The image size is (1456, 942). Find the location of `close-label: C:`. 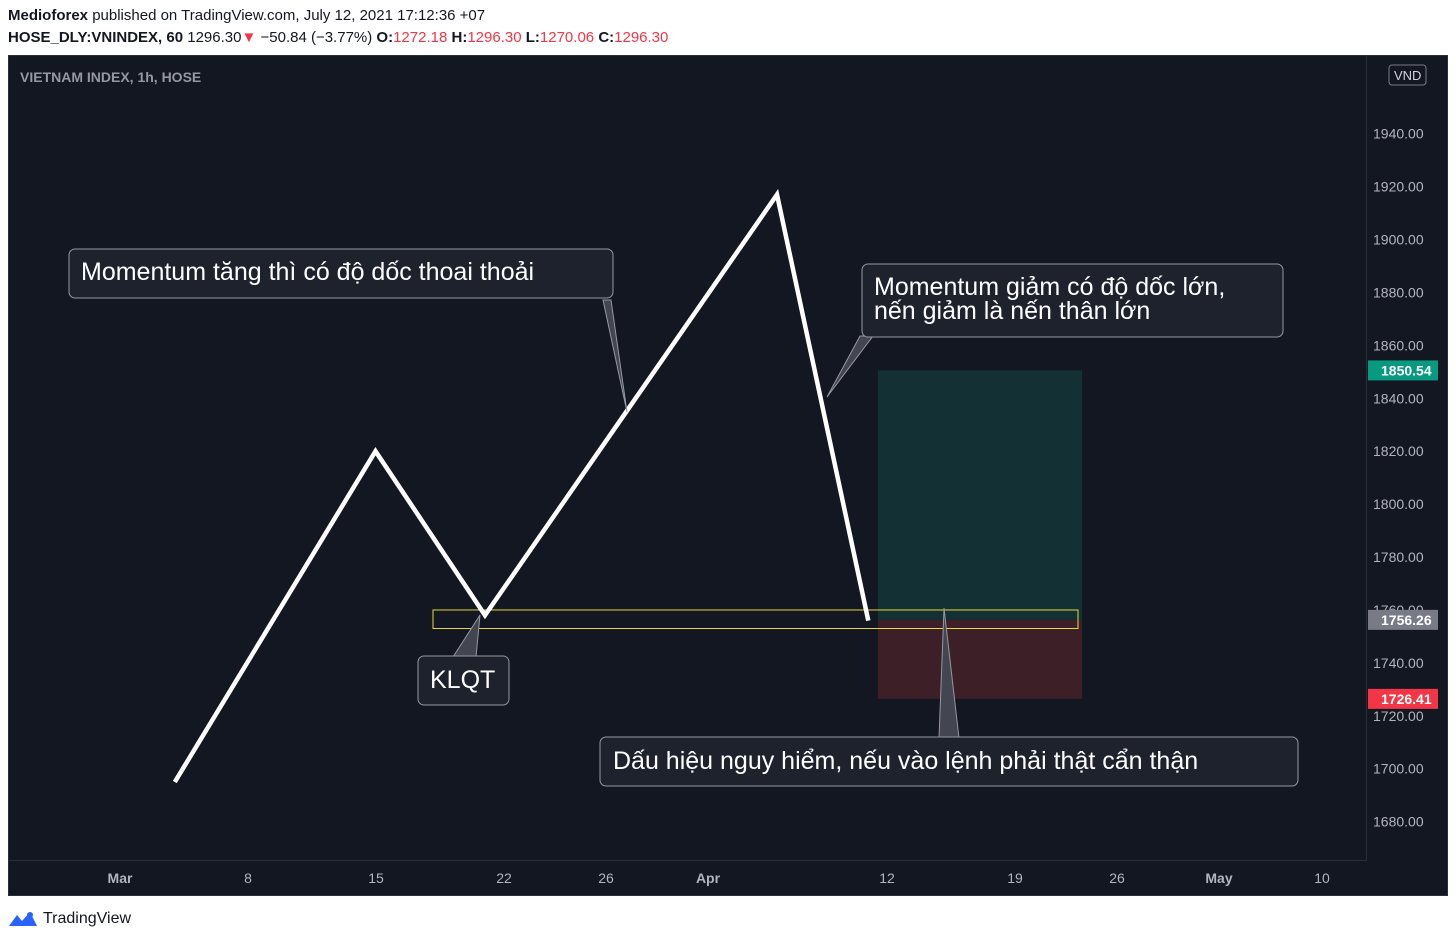

close-label: C: is located at coordinates (606, 37).